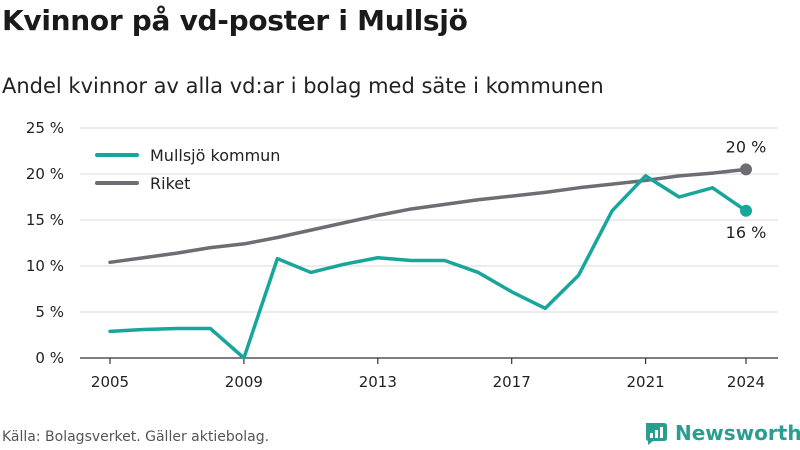  I want to click on riket-end-point, so click(746, 169).